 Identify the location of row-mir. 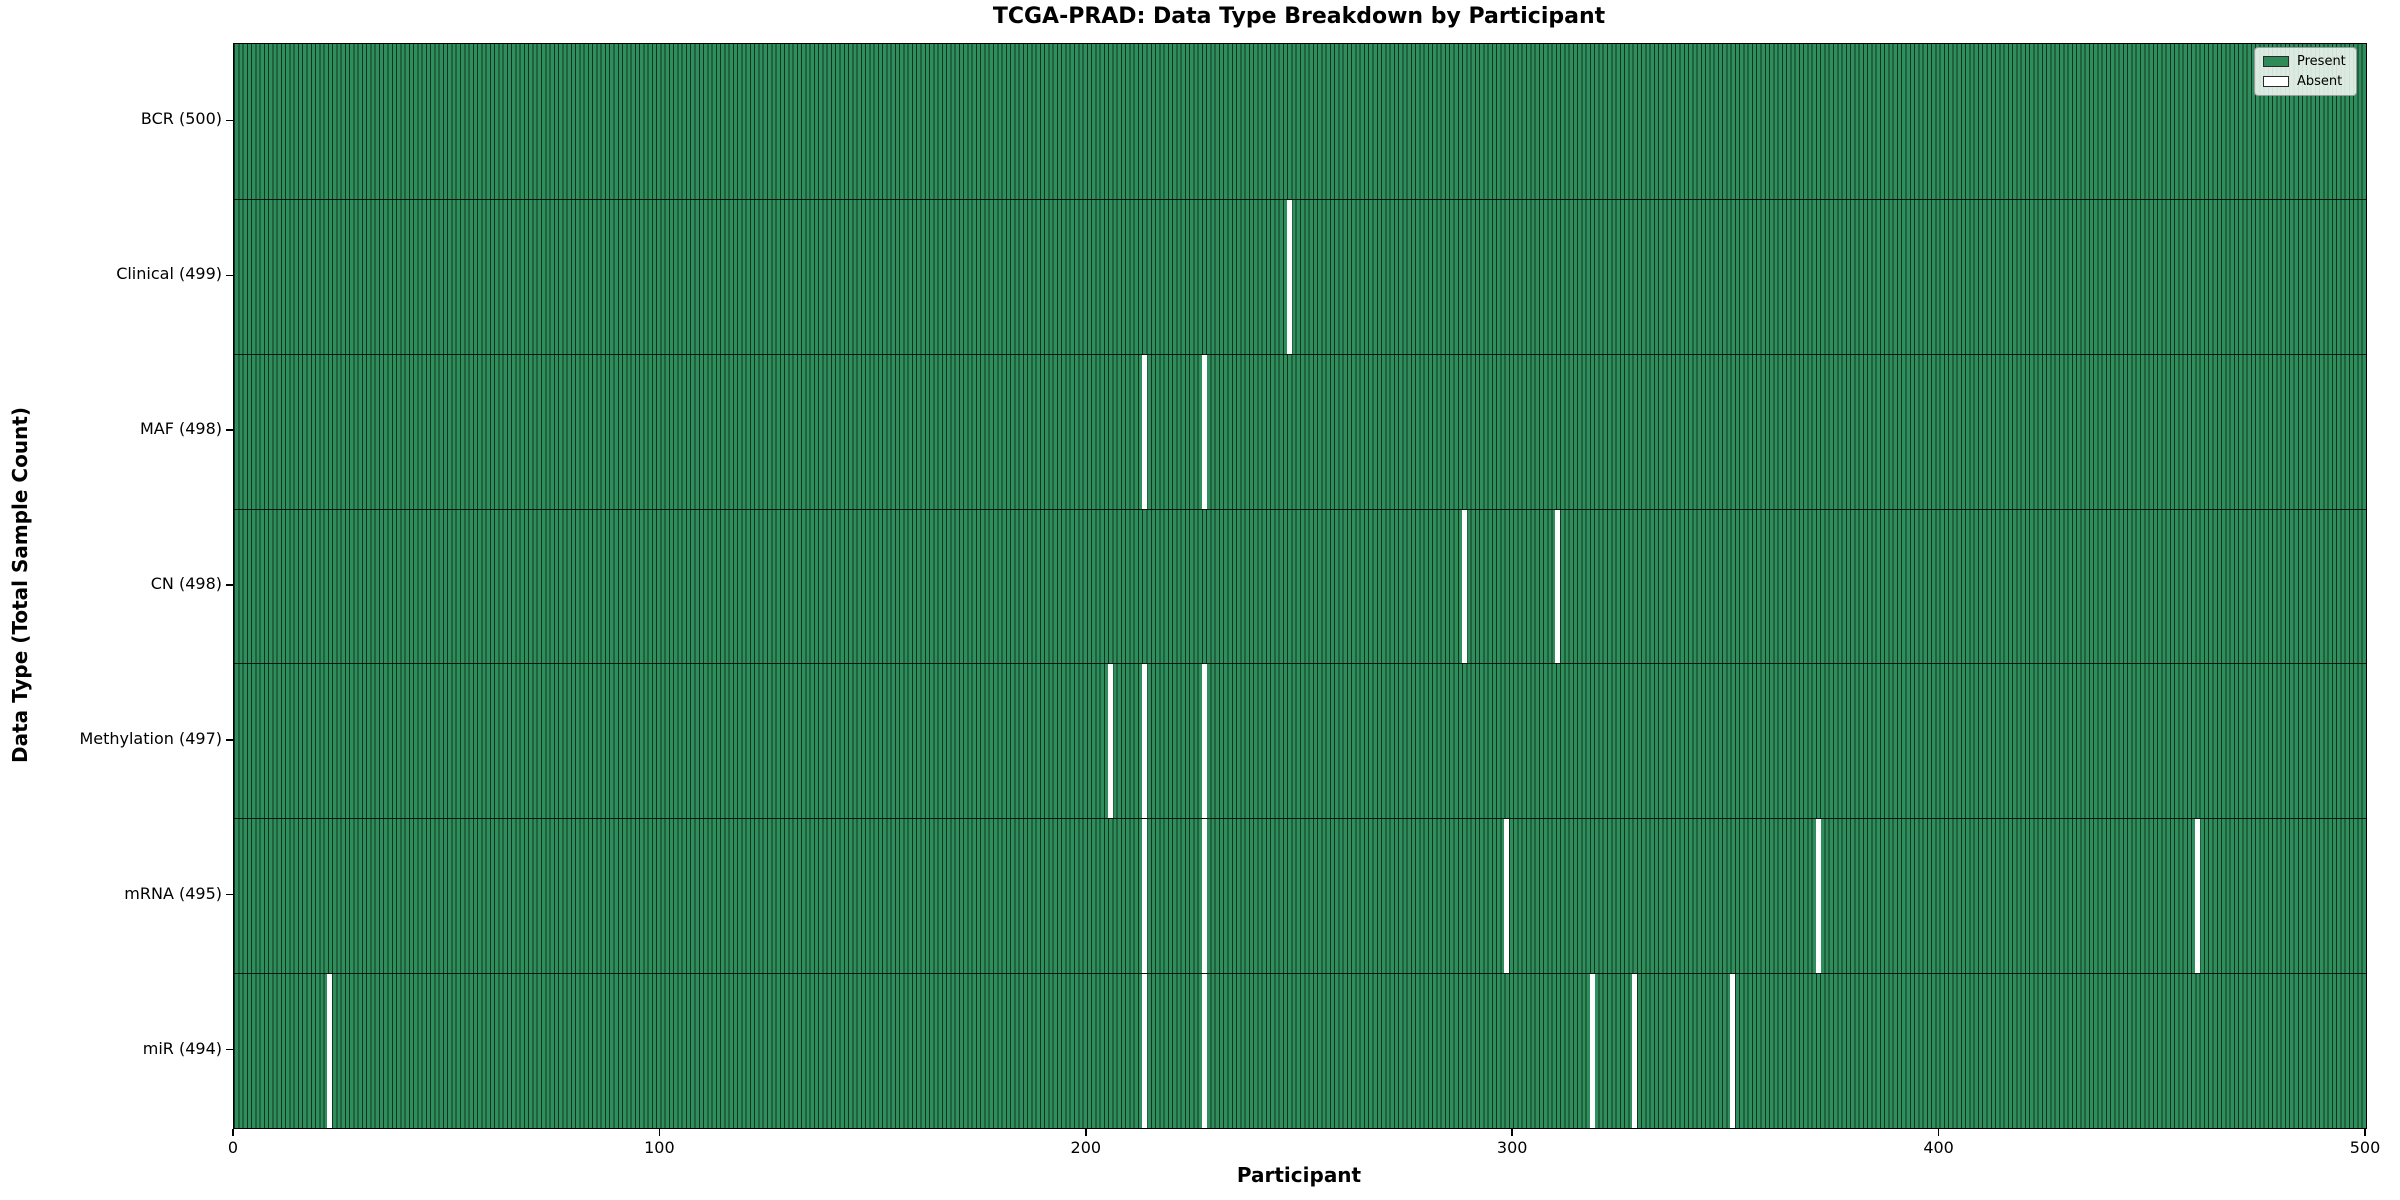
(1300, 1050).